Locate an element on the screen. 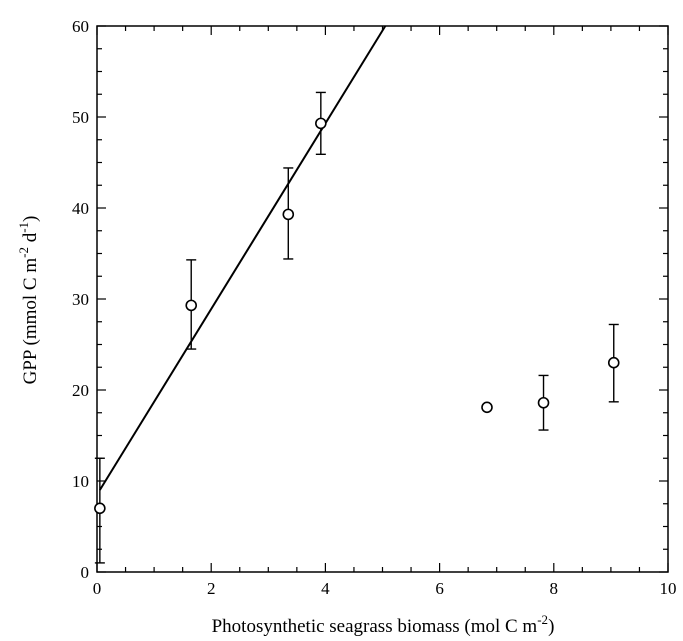 The image size is (683, 641). y-axis-label: GPP (mmol C m-2 d-1) is located at coordinates (28, 300).